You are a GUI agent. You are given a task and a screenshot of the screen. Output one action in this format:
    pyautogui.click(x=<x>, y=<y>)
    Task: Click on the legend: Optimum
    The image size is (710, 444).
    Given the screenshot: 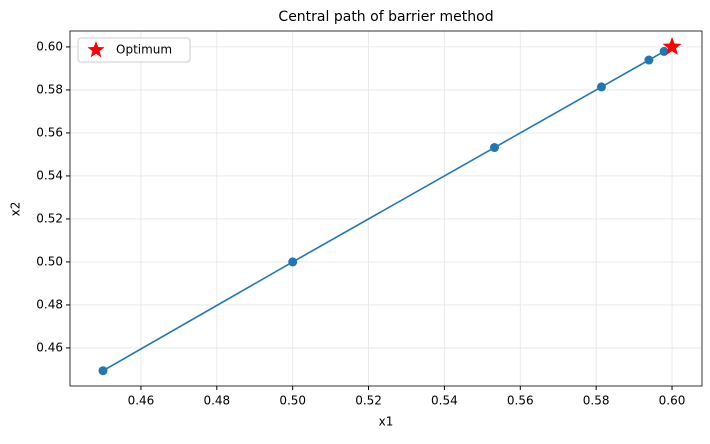 What is the action you would take?
    pyautogui.click(x=134, y=50)
    